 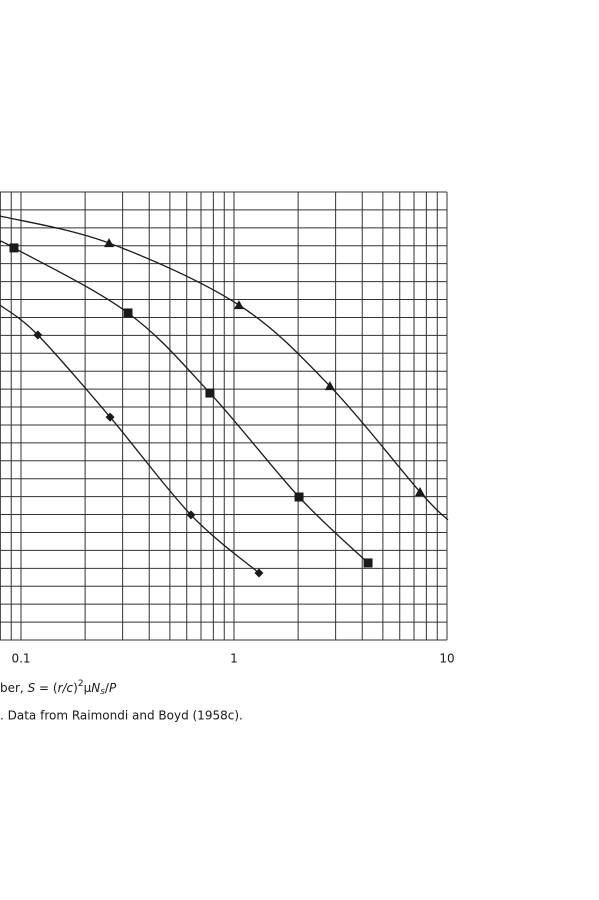 I want to click on caption: . Data from Raimondi and Boyd (1958c)., so click(x=121, y=716).